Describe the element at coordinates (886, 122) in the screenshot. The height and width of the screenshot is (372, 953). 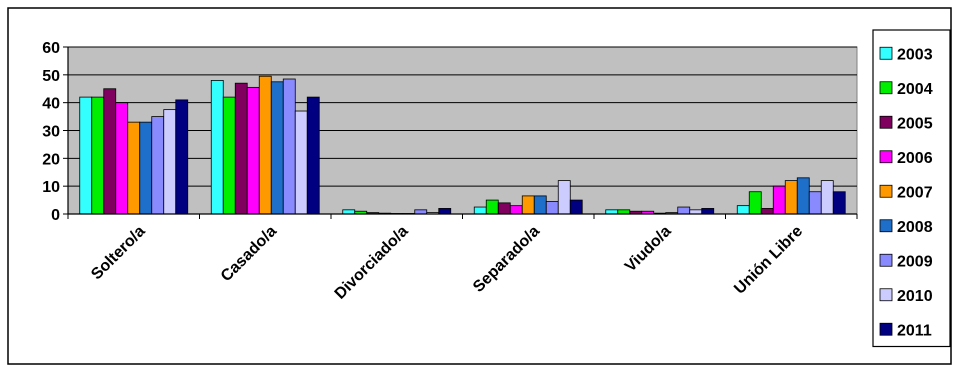
I see `legend-swatch-2005` at that location.